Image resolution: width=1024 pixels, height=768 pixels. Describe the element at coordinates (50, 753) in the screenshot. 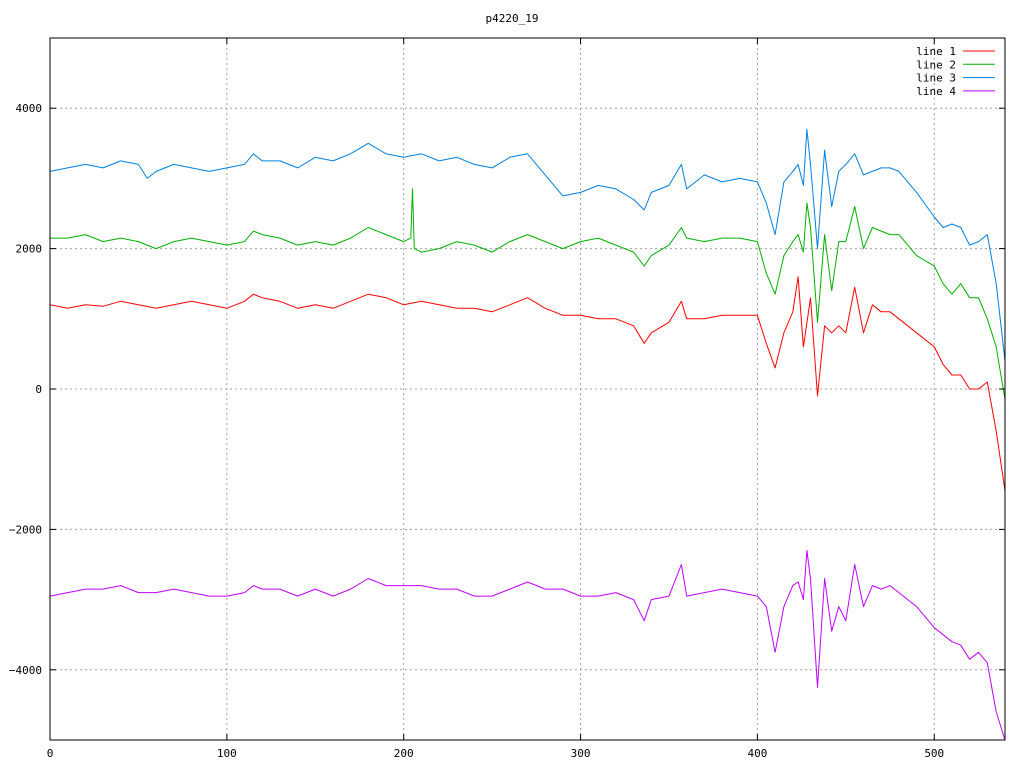

I see `x-tick-label: 0` at that location.